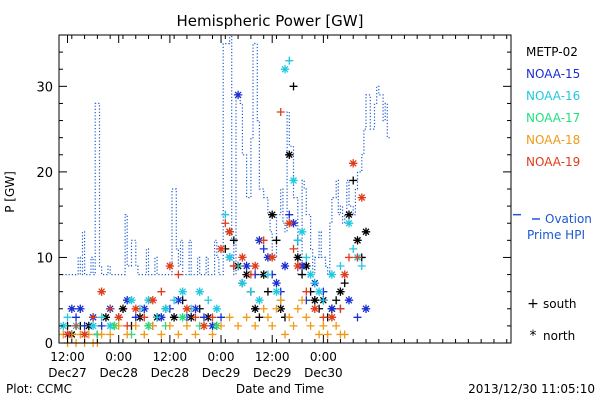 This screenshot has height=400, width=600. What do you see at coordinates (533, 336) in the screenshot?
I see `marker-legend-symbol: *` at bounding box center [533, 336].